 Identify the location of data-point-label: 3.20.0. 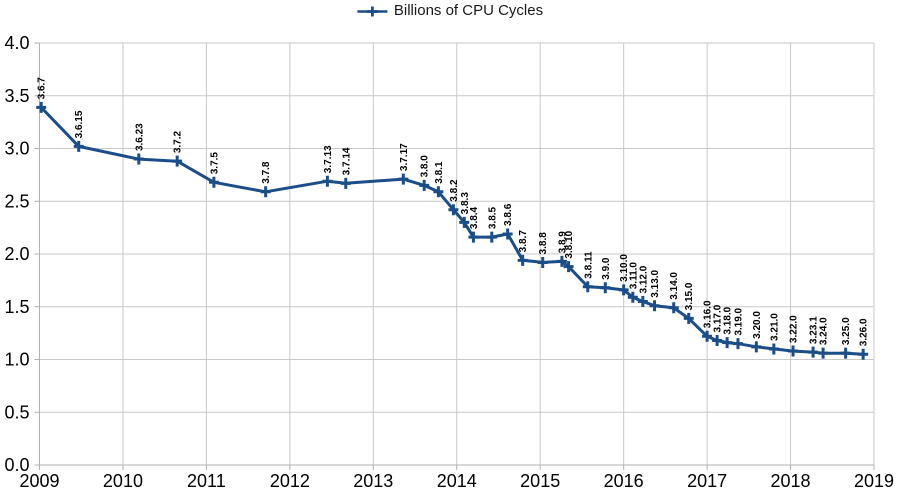
(757, 325).